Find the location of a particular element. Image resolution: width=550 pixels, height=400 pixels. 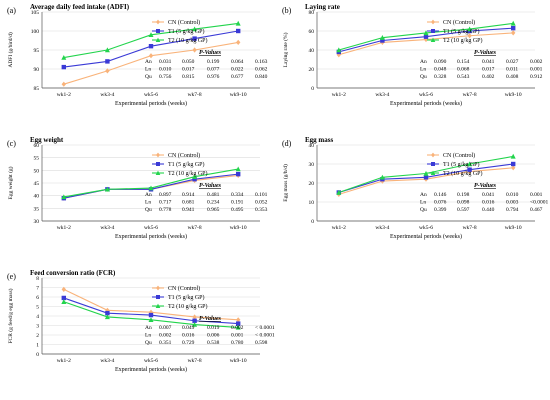

pvalue-cell: 0.003 is located at coordinates (512, 203).